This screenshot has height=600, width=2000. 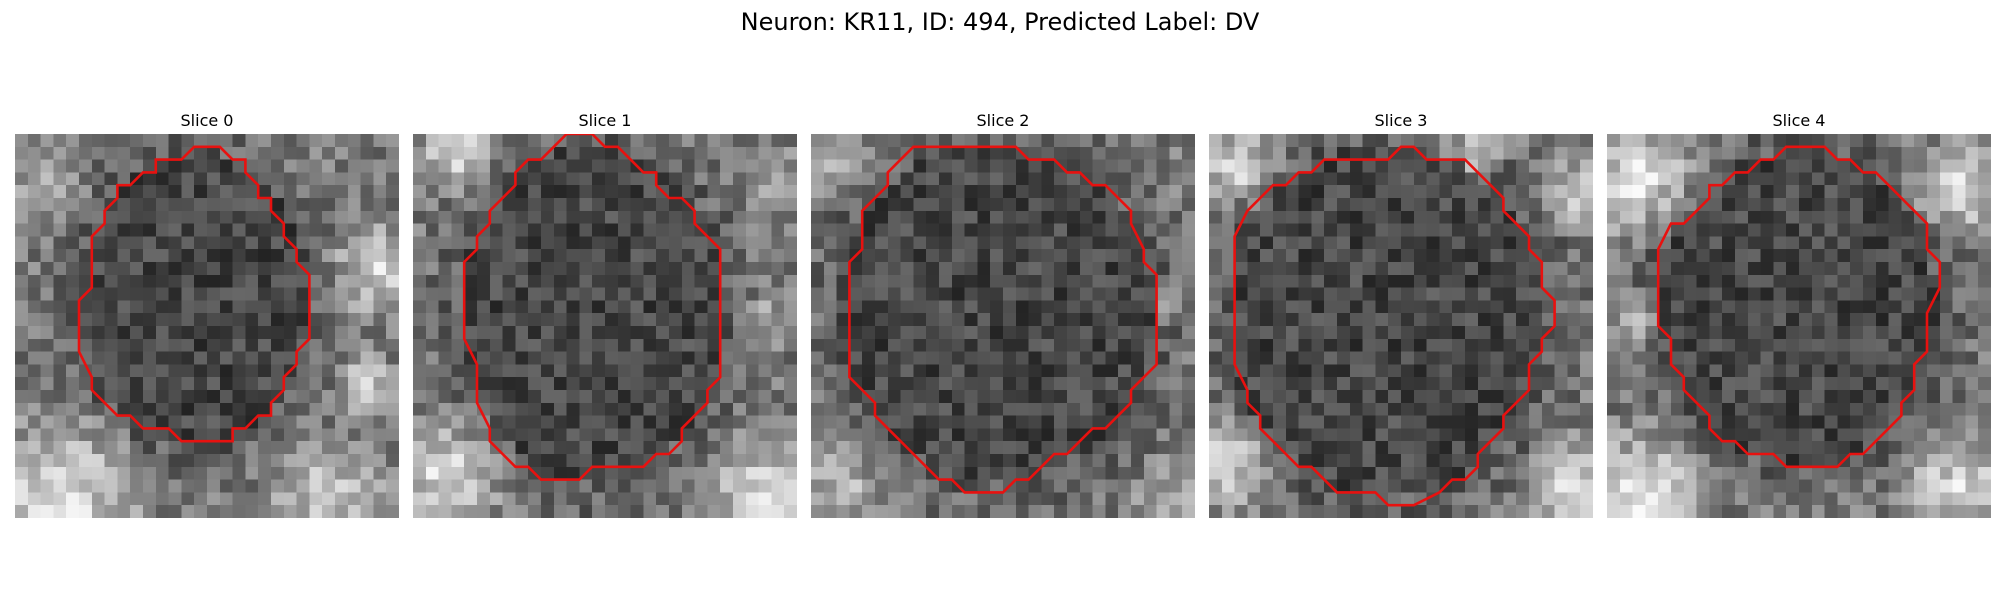 What do you see at coordinates (605, 120) in the screenshot?
I see `slice-title: Slice 1` at bounding box center [605, 120].